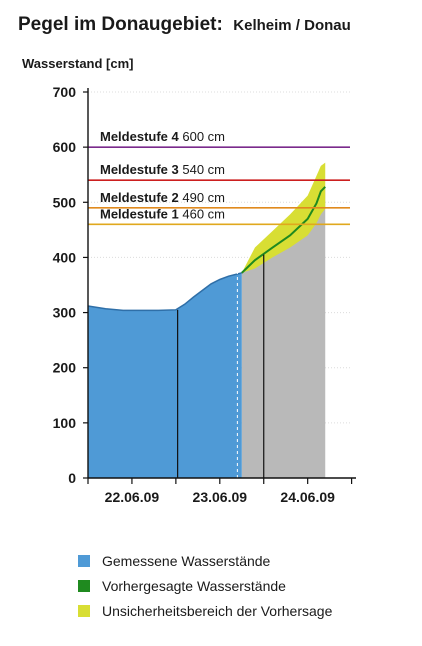 The height and width of the screenshot is (646, 422). What do you see at coordinates (72, 478) in the screenshot?
I see `y-tick-label: 0` at bounding box center [72, 478].